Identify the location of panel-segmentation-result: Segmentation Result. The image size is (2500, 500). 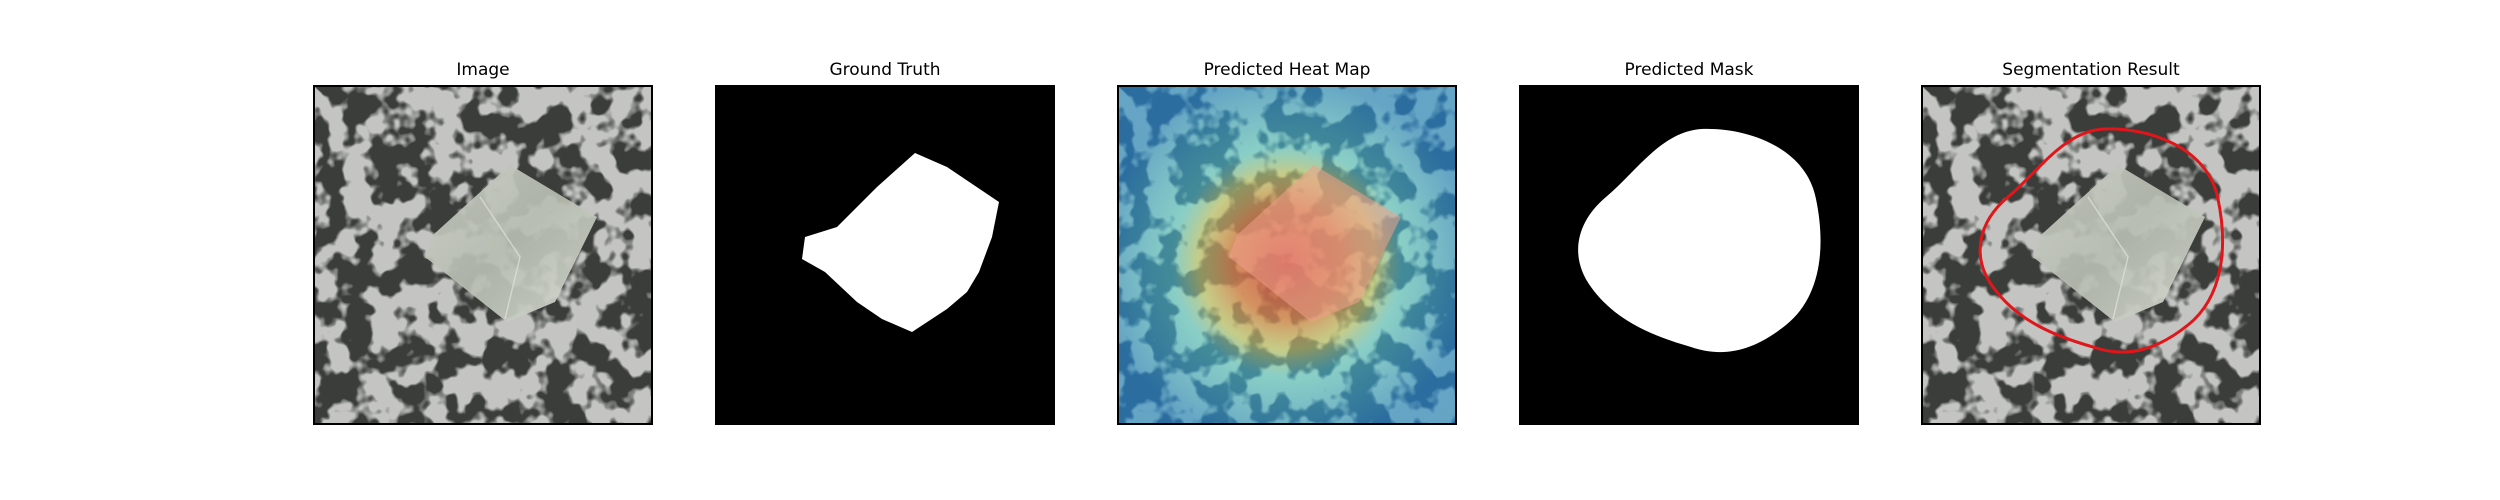
(2091, 250).